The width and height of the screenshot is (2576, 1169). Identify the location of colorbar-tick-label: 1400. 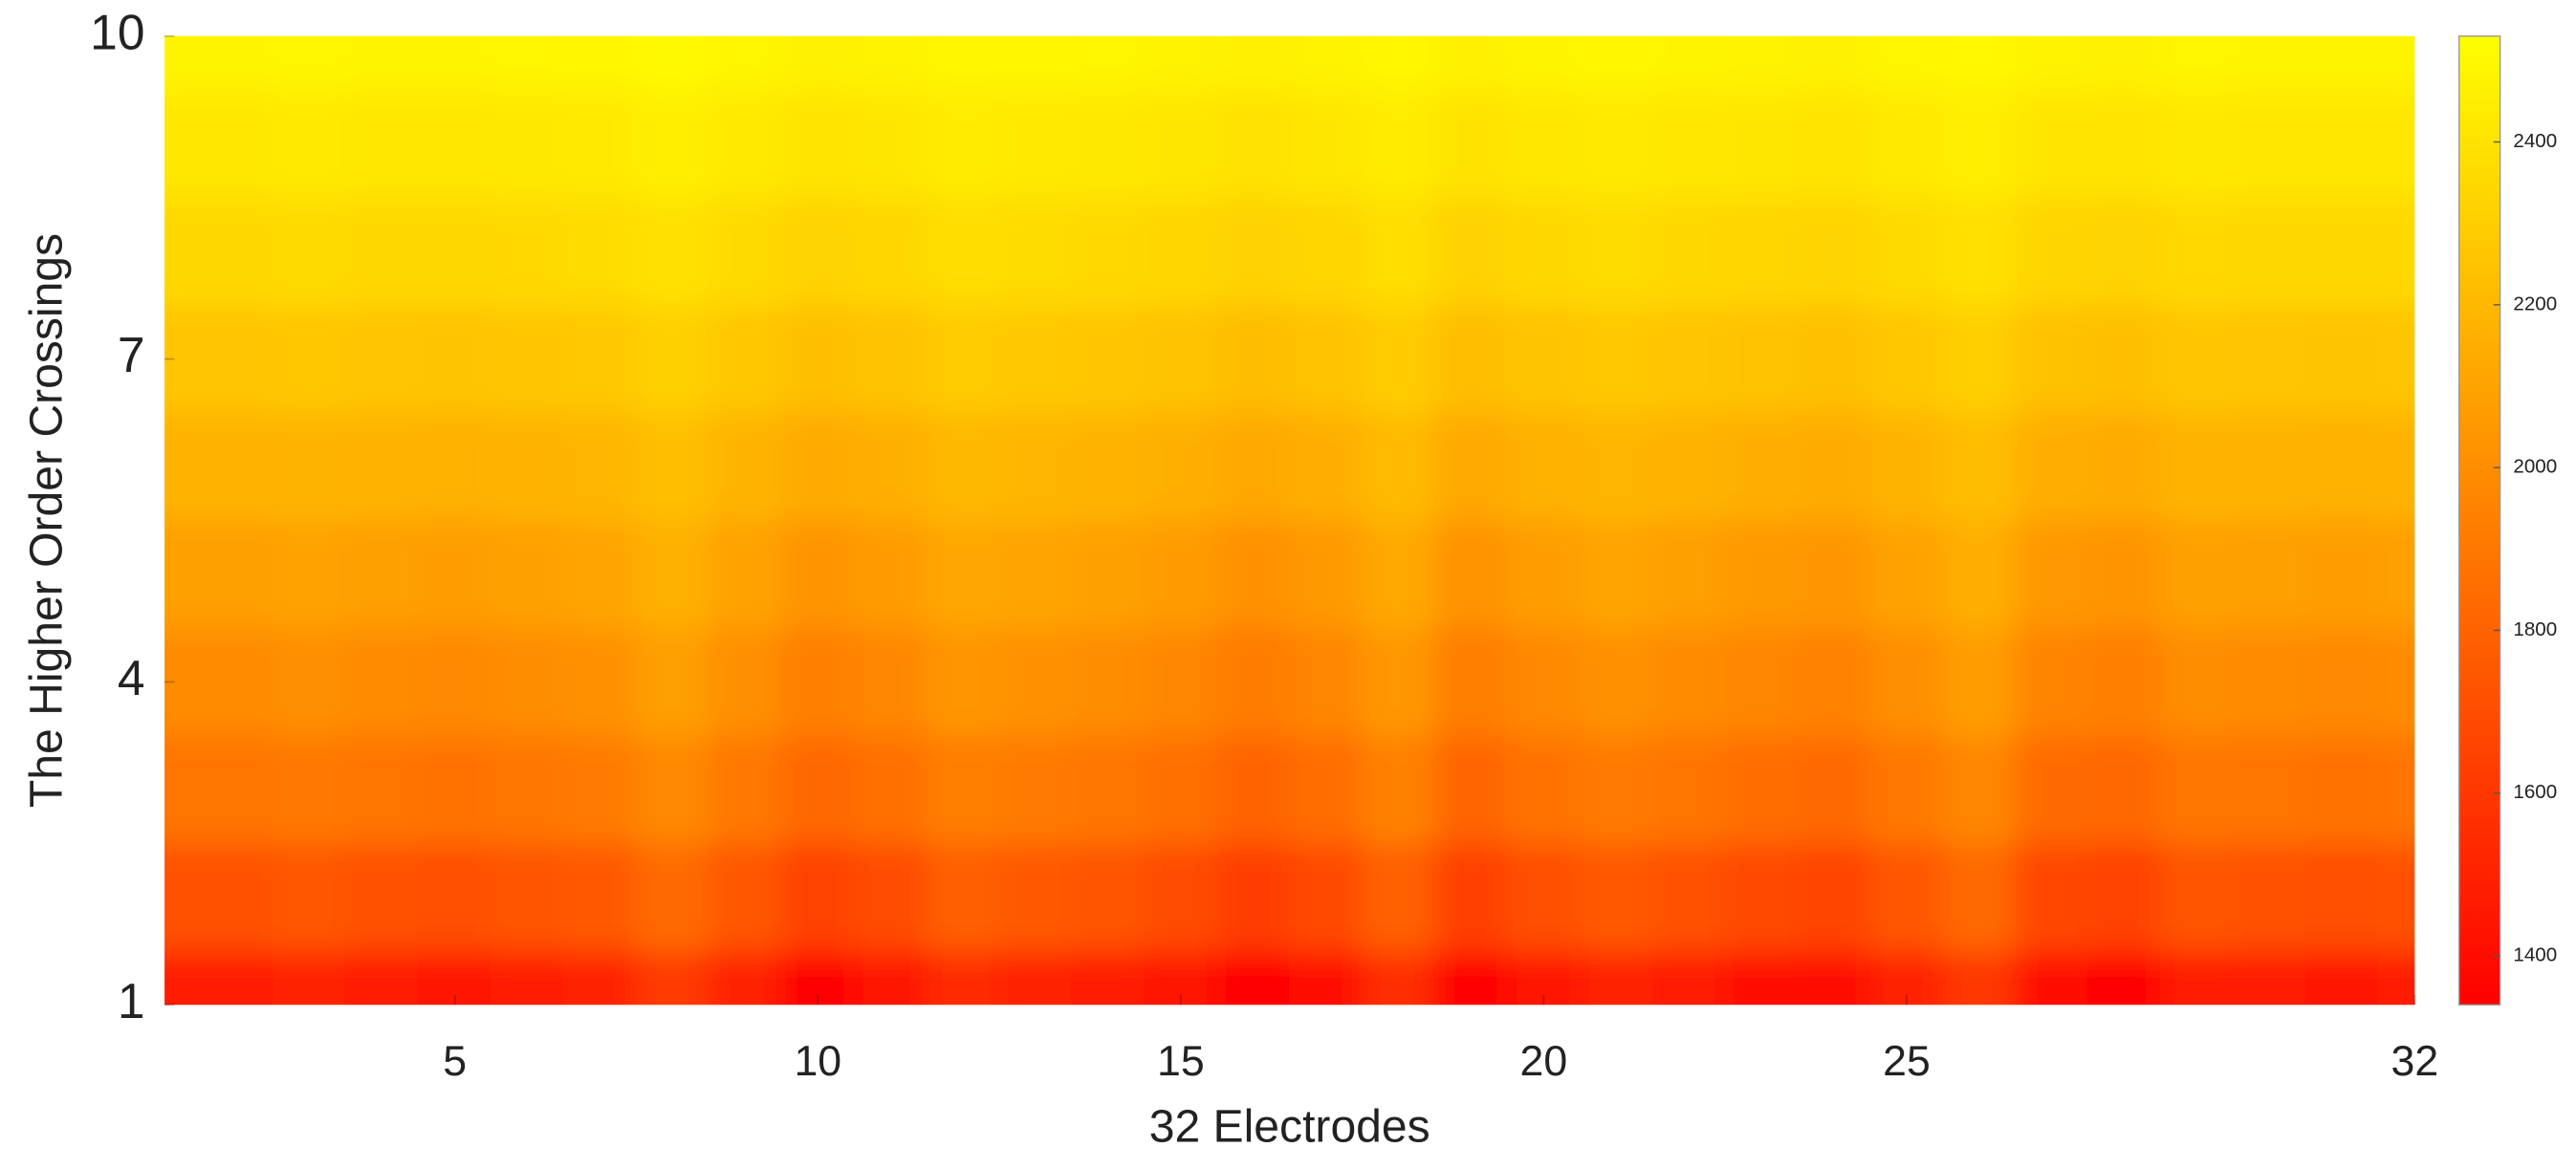
(2535, 955).